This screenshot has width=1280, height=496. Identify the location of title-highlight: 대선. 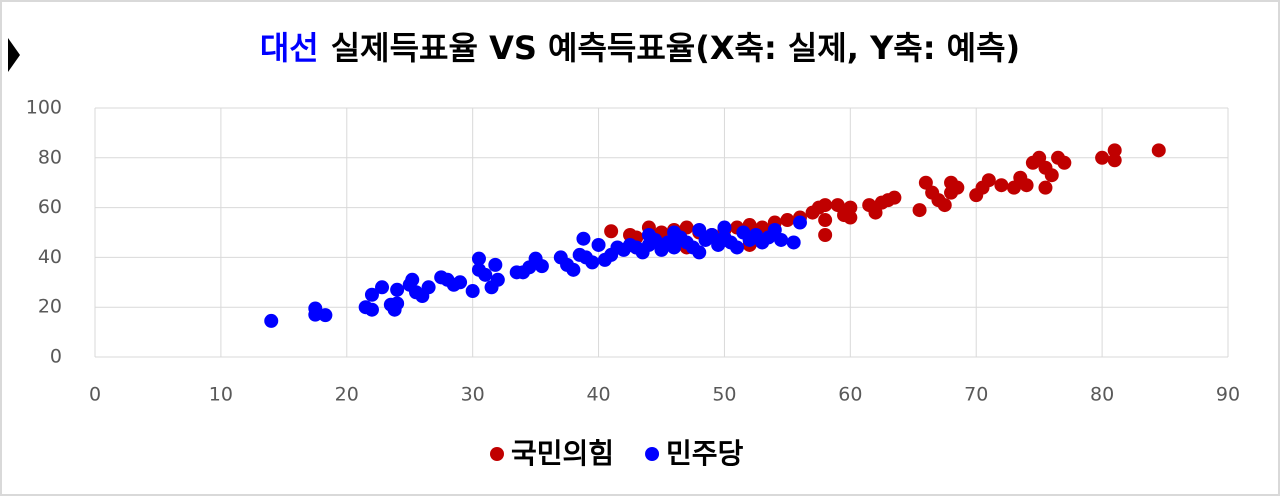
(289, 48).